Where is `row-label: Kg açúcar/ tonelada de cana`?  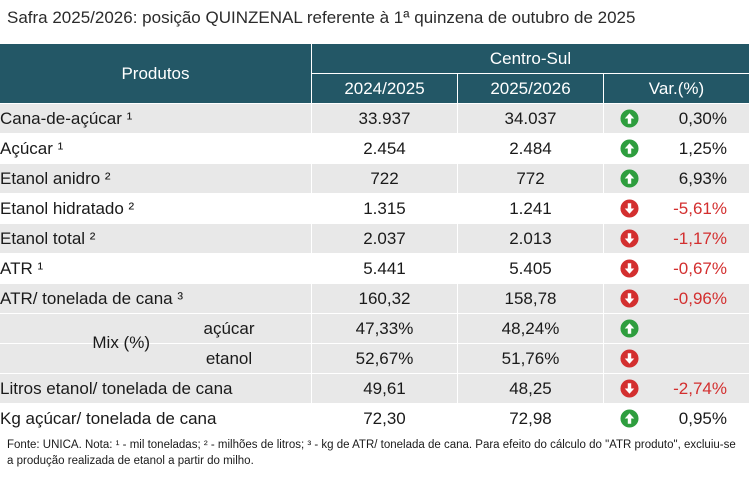
row-label: Kg açúcar/ tonelada de cana is located at coordinates (156, 419).